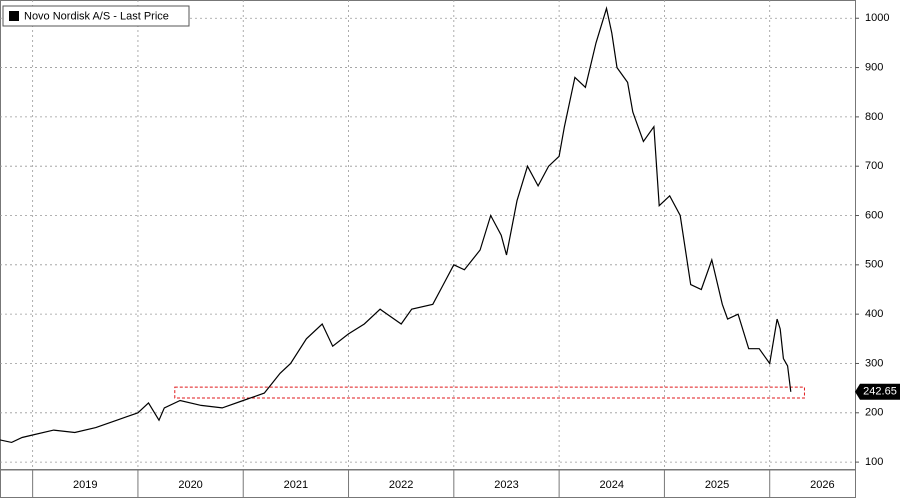  I want to click on highlight-box, so click(489, 392).